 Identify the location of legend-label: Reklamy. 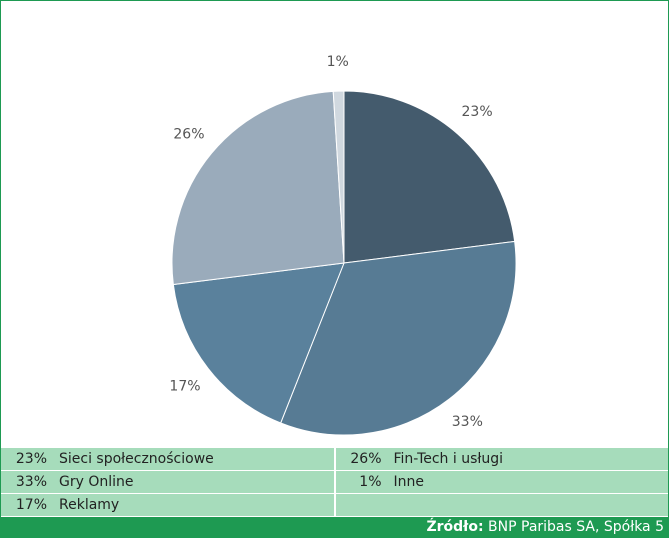
(89, 505).